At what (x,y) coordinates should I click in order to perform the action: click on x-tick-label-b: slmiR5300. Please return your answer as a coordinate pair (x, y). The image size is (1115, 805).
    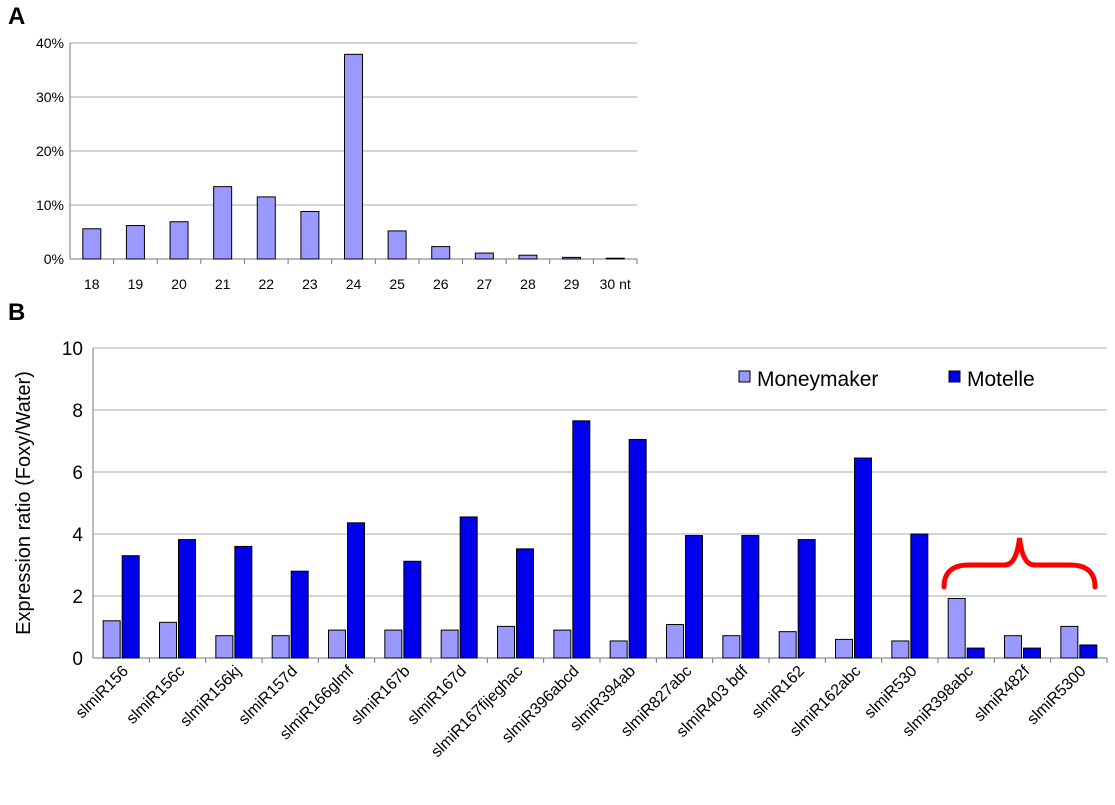
    Looking at the image, I should click on (1057, 696).